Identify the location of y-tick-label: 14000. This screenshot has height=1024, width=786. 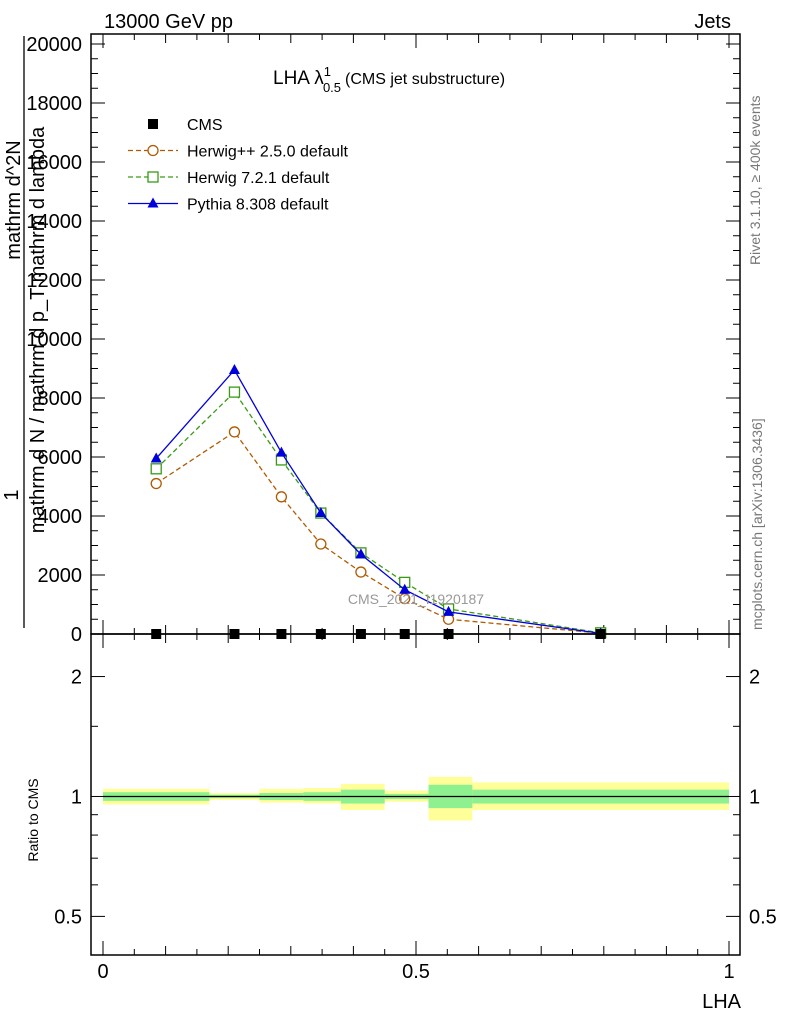
(54, 222).